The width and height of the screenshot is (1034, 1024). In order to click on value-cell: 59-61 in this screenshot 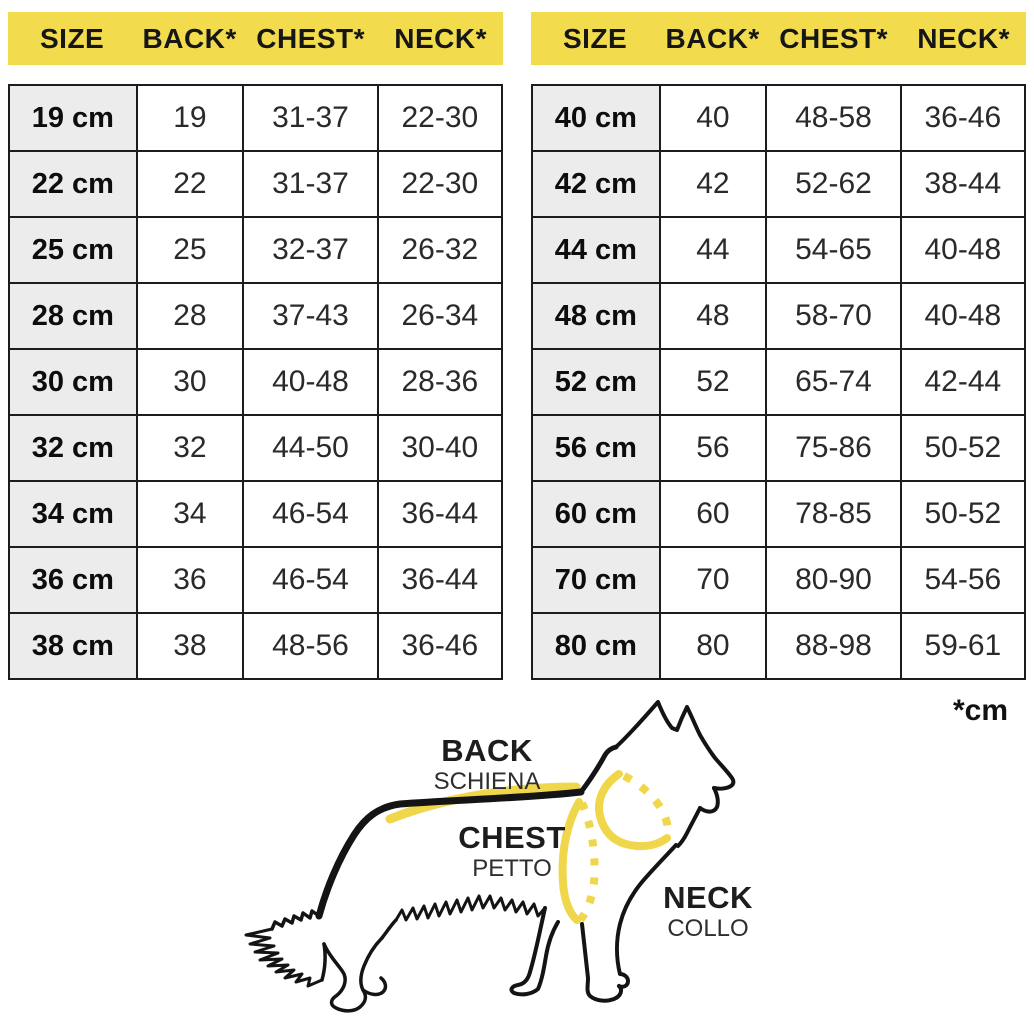, I will do `click(962, 646)`.